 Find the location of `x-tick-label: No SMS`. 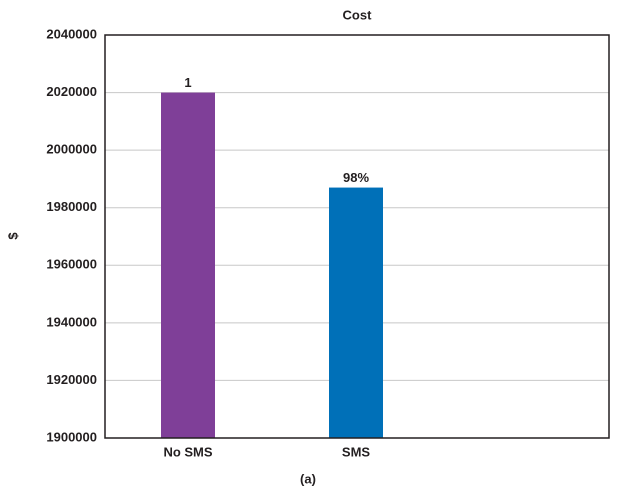

x-tick-label: No SMS is located at coordinates (187, 451).